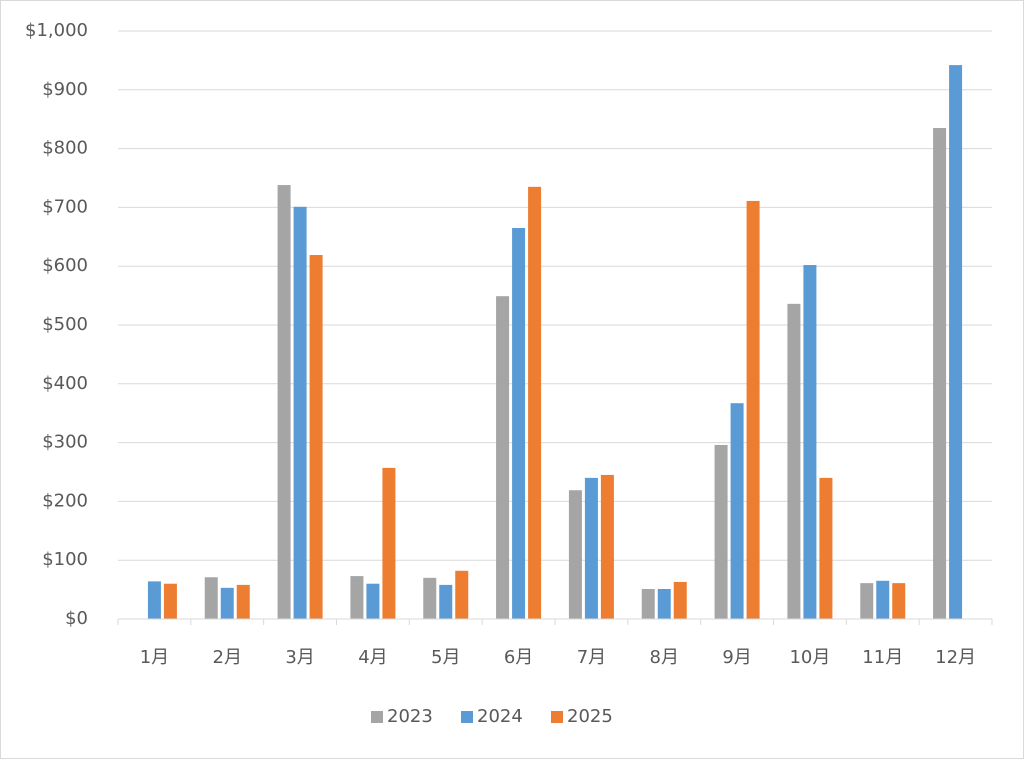  Describe the element at coordinates (372, 657) in the screenshot. I see `x-tick-label: 4月` at that location.